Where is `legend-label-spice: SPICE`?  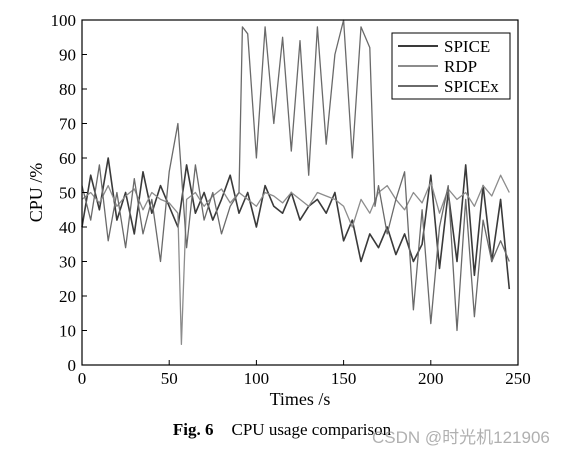 legend-label-spice: SPICE is located at coordinates (467, 46).